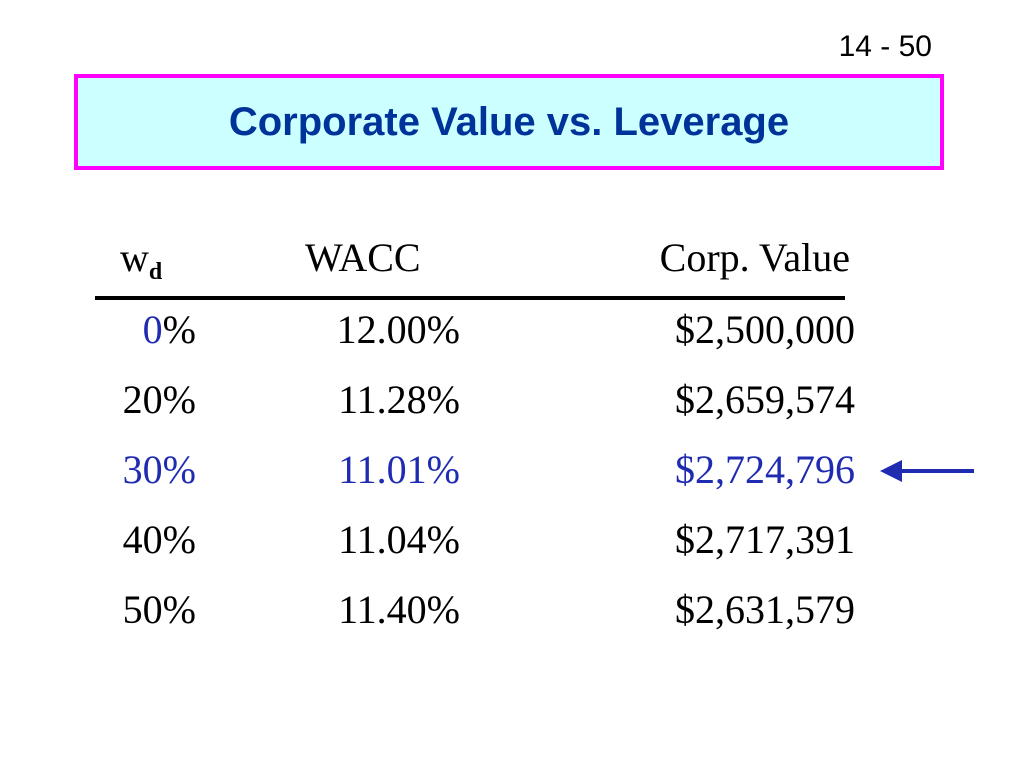  I want to click on cell-wd: 30%, so click(159, 469).